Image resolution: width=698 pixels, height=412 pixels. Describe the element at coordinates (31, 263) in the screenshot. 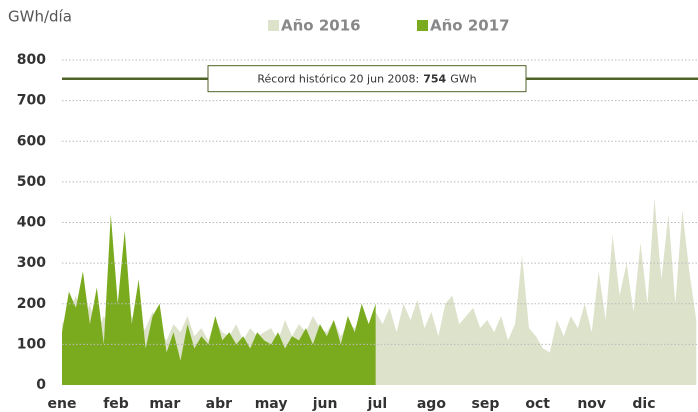

I see `y-tick-label: 300` at that location.